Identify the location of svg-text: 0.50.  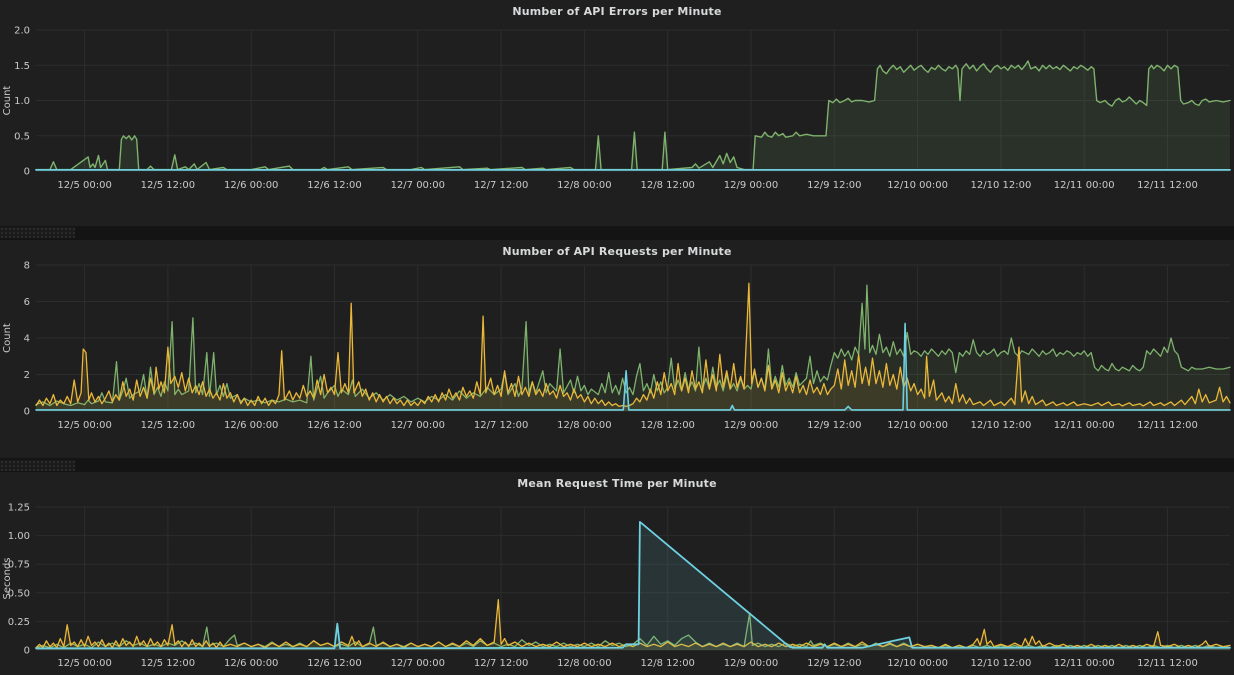
(19, 593).